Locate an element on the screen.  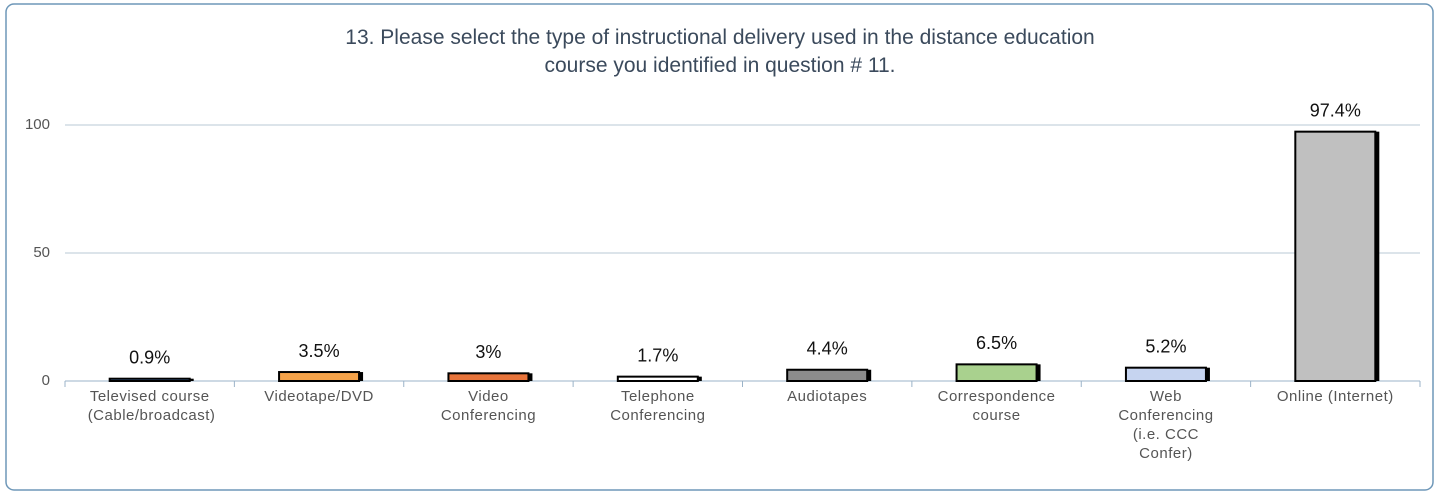
y-tick-label: 100 is located at coordinates (37, 124).